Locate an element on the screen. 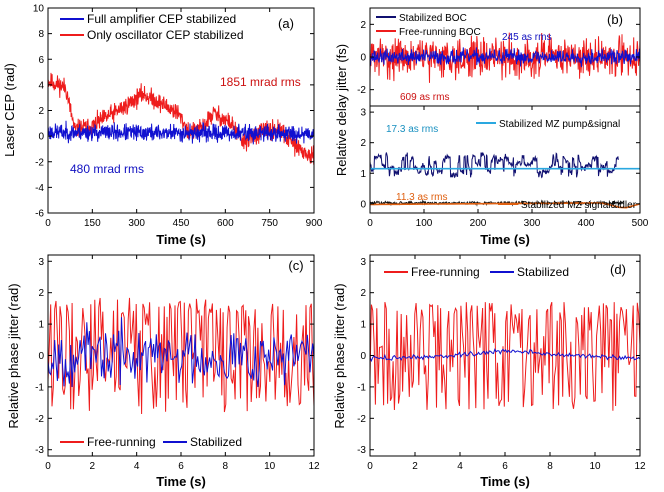 This screenshot has width=664, height=492. panel-d-ytick-label: 1 is located at coordinates (363, 325).